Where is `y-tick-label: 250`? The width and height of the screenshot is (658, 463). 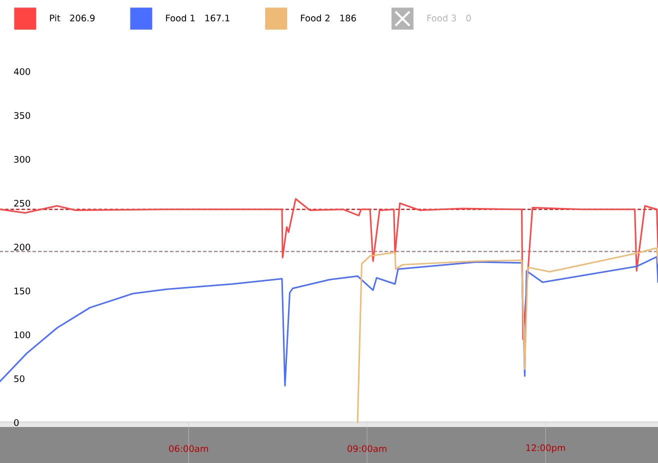
y-tick-label: 250 is located at coordinates (22, 203).